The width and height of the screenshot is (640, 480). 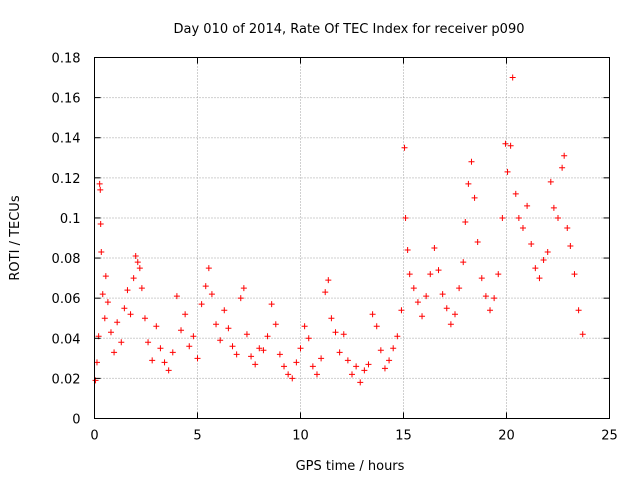 What do you see at coordinates (66, 179) in the screenshot?
I see `y-tick-label: 0.12` at bounding box center [66, 179].